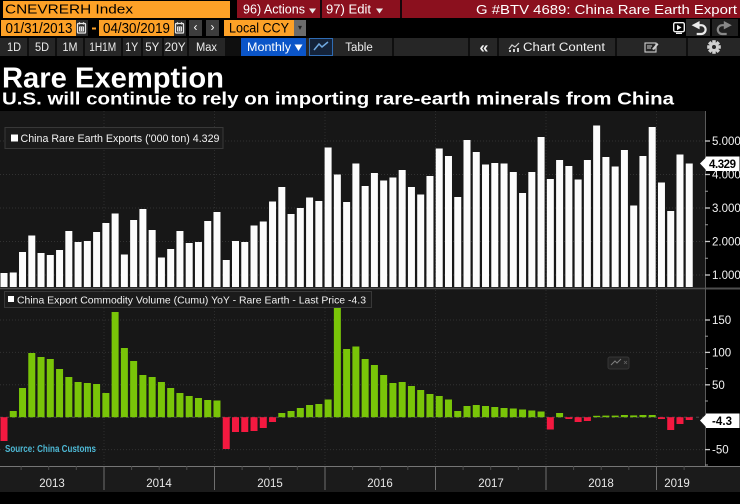 The height and width of the screenshot is (504, 740). What do you see at coordinates (206, 48) in the screenshot?
I see `svg-text: Max` at bounding box center [206, 48].